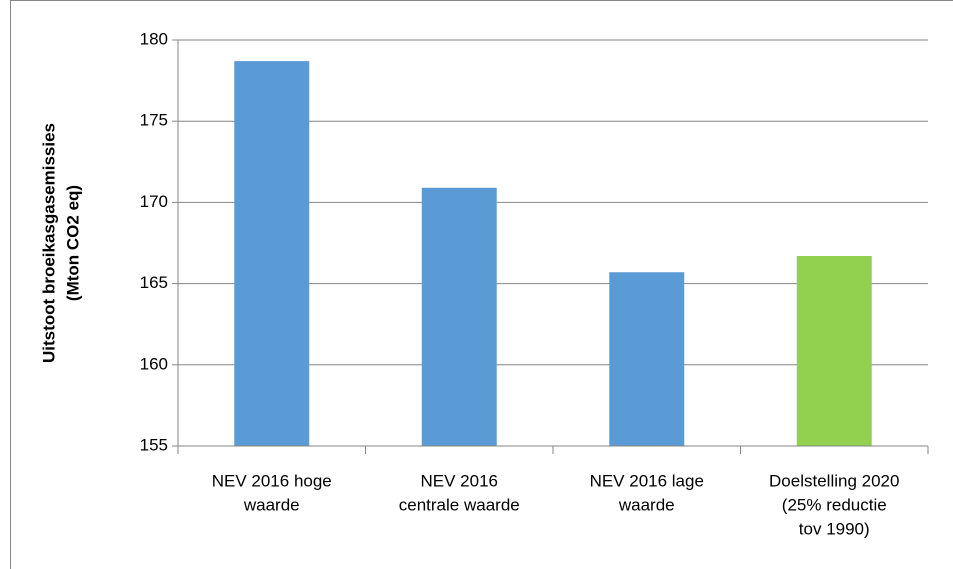 The image size is (953, 569). What do you see at coordinates (460, 480) in the screenshot?
I see `x-tick-label: NEV 2016` at bounding box center [460, 480].